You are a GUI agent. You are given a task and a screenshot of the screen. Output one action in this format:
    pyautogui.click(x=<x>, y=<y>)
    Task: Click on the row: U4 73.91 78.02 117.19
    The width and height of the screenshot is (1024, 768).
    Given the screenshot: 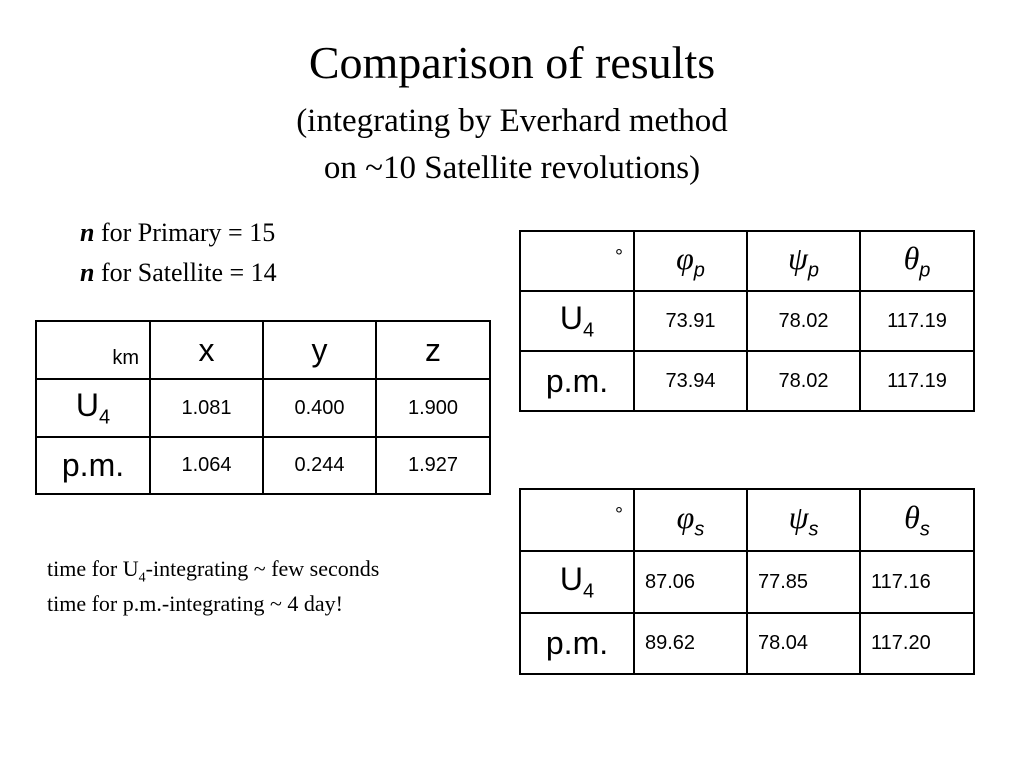 What is the action you would take?
    pyautogui.click(x=747, y=321)
    